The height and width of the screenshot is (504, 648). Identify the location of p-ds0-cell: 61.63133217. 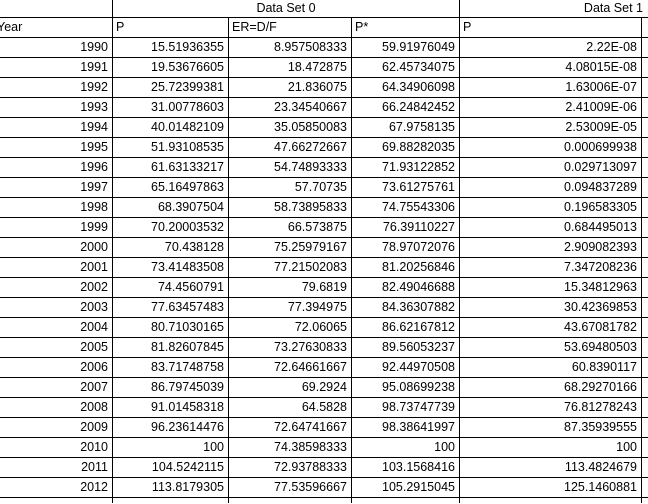
(171, 168).